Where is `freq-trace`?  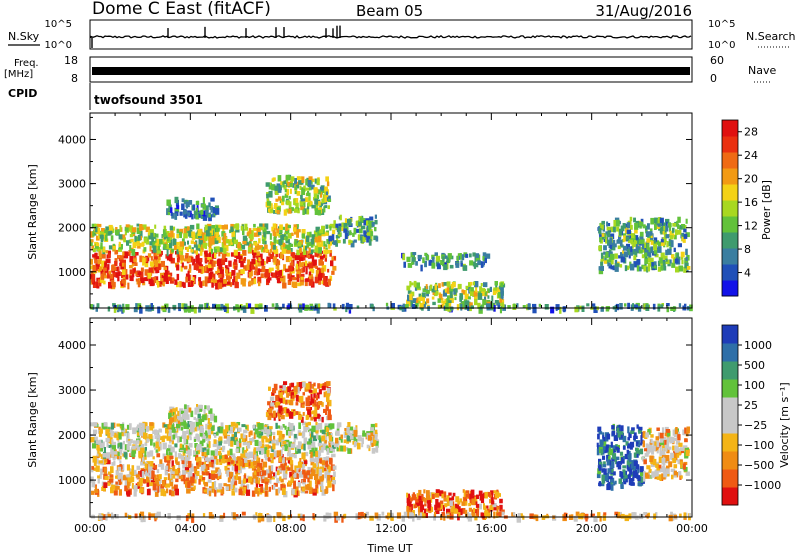
freq-trace is located at coordinates (391, 71).